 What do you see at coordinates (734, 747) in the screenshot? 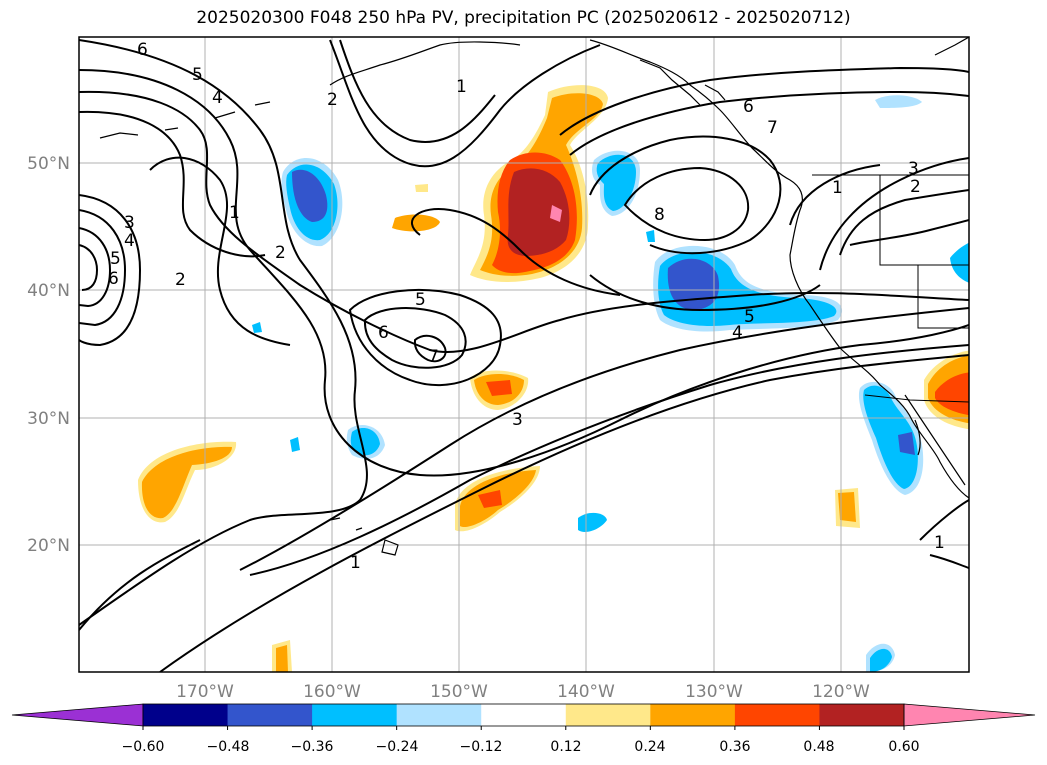
I see `colorbar-tick: 0.36` at bounding box center [734, 747].